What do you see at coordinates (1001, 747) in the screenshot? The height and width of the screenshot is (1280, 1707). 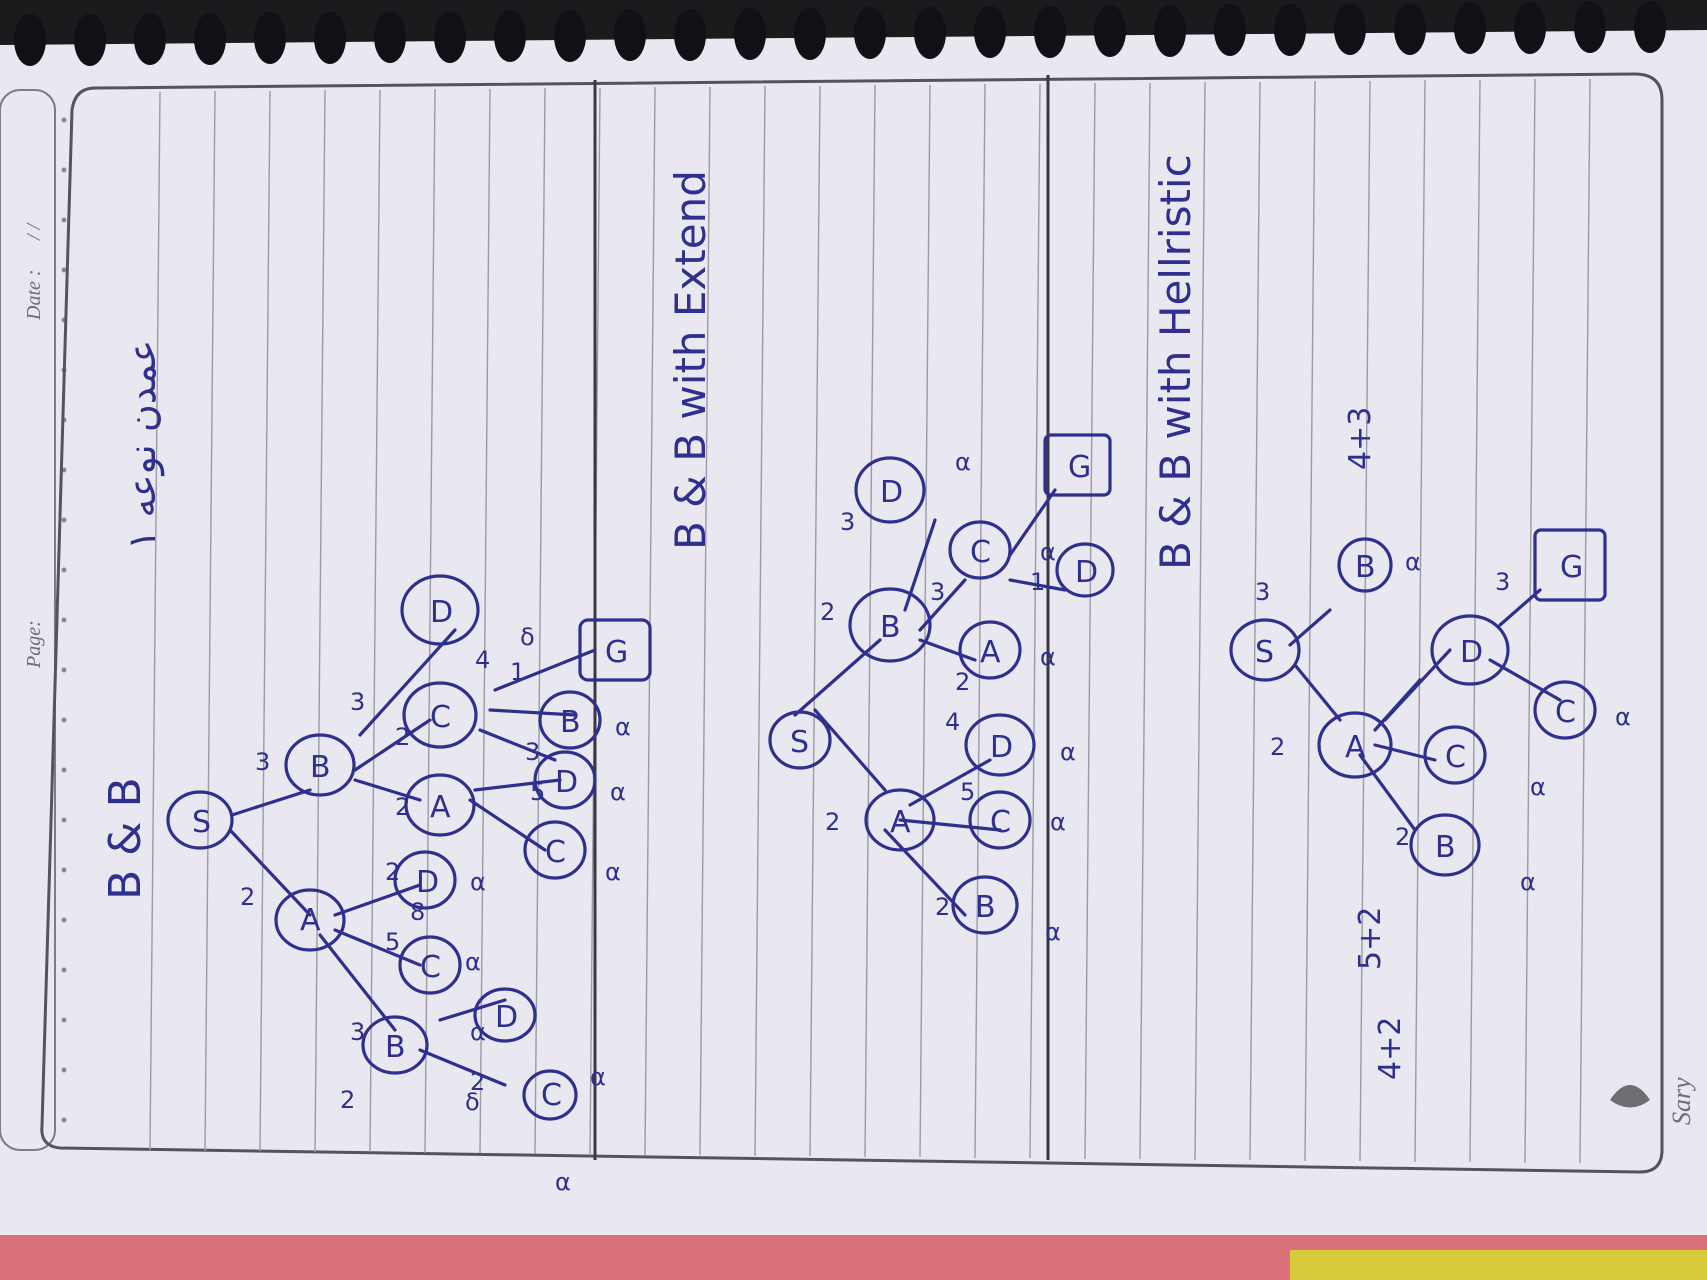 I see `tree2-node-d: D` at bounding box center [1001, 747].